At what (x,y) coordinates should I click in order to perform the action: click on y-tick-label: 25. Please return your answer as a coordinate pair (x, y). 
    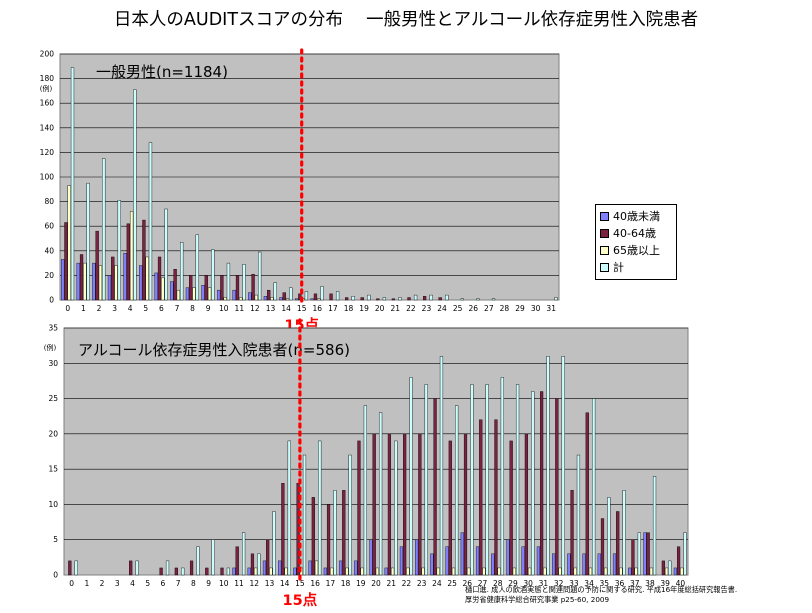
    Looking at the image, I should click on (53, 398).